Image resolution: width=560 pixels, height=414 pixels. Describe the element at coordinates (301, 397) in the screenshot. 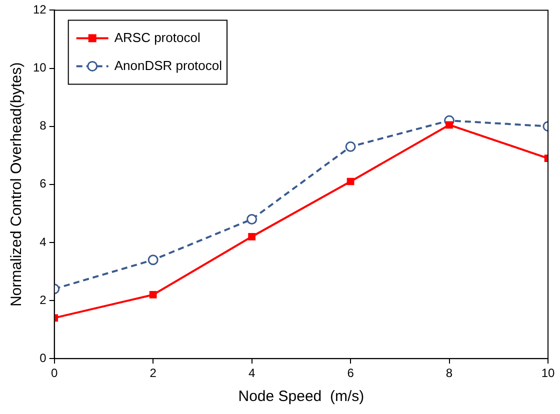

I see `x-axis-title: Node Speed (m/s)` at that location.